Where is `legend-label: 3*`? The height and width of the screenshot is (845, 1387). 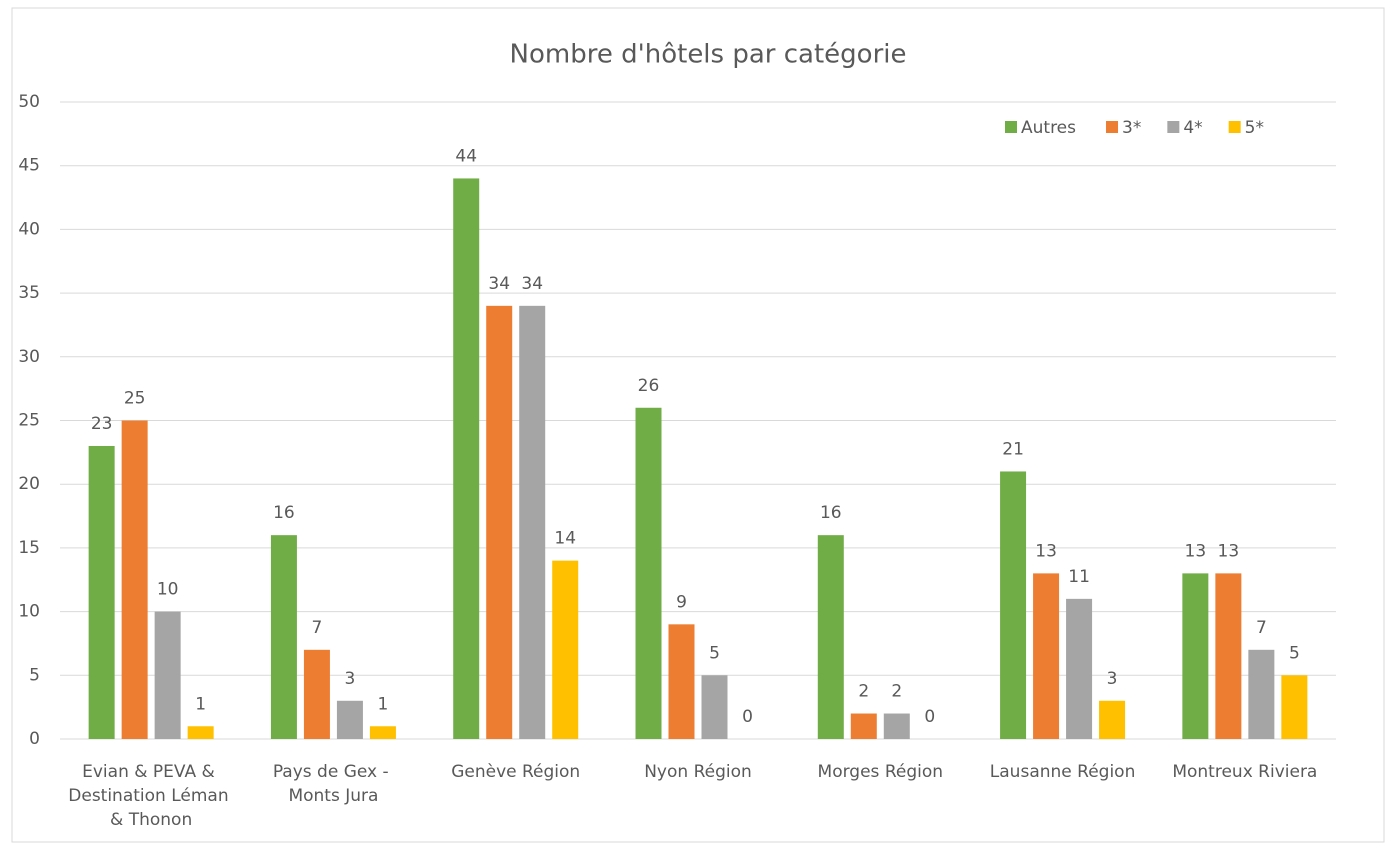 legend-label: 3* is located at coordinates (1131, 128).